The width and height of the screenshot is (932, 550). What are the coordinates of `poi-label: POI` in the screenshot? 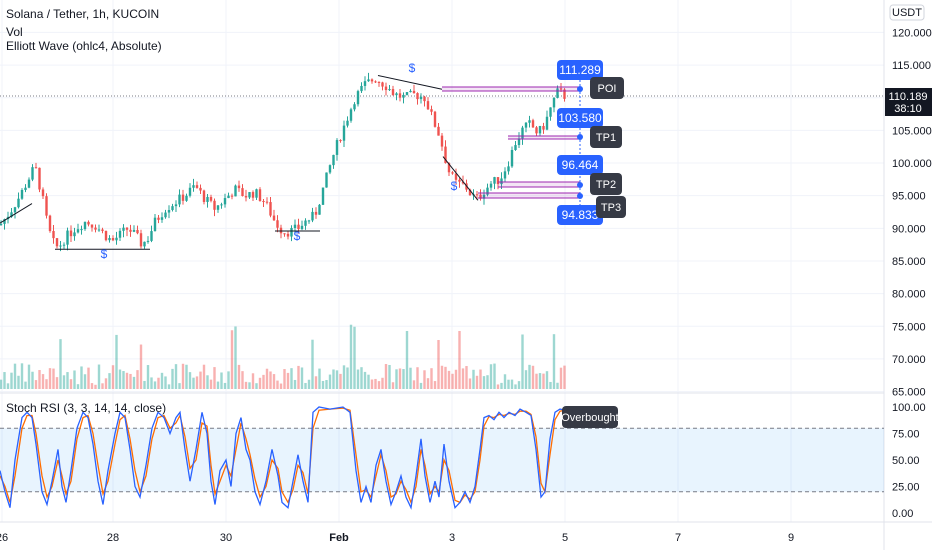 It's located at (607, 89).